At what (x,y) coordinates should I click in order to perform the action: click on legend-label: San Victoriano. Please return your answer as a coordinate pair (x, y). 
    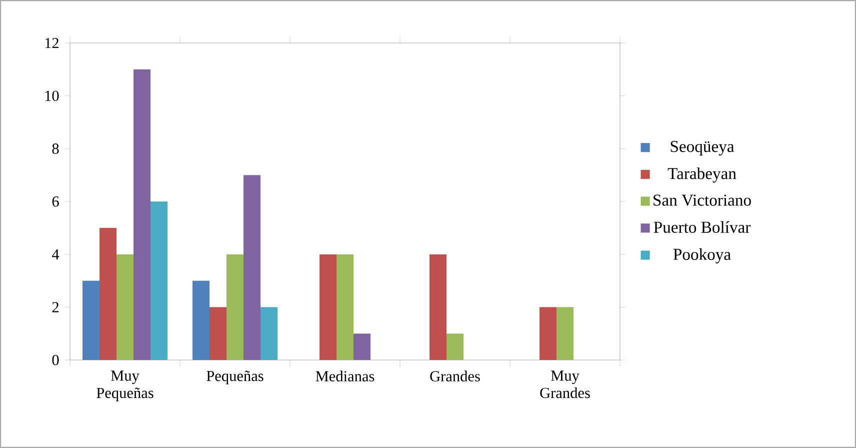
    Looking at the image, I should click on (702, 200).